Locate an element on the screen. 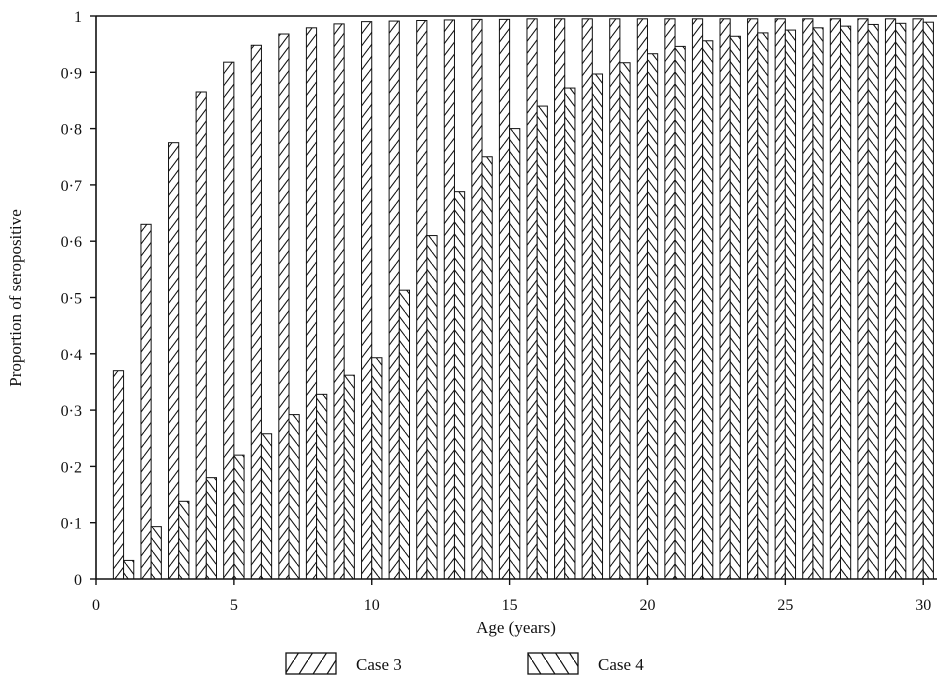  x-axis-label: Age (years) is located at coordinates (516, 627).